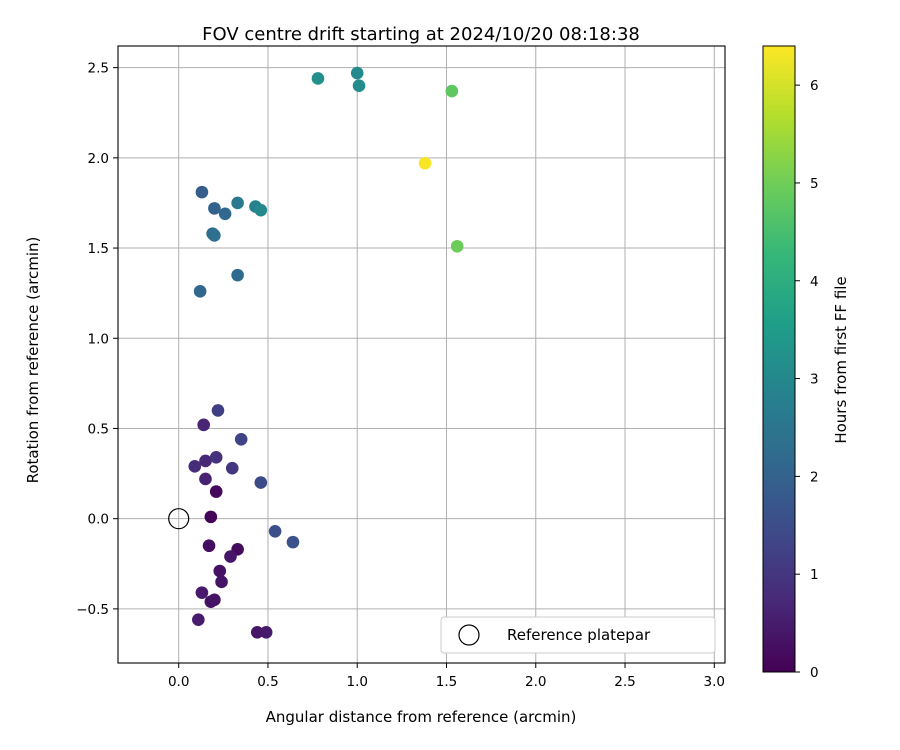 This screenshot has height=750, width=900. Describe the element at coordinates (841, 359) in the screenshot. I see `colorbar-label: Hours from first FF file` at that location.